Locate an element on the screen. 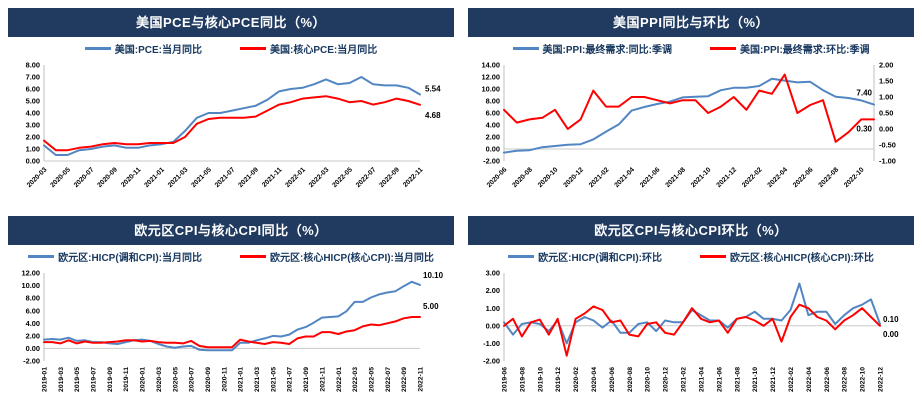 The width and height of the screenshot is (922, 418). legend-item: 美国:PPI:最终需求:同比:季调 is located at coordinates (592, 48).